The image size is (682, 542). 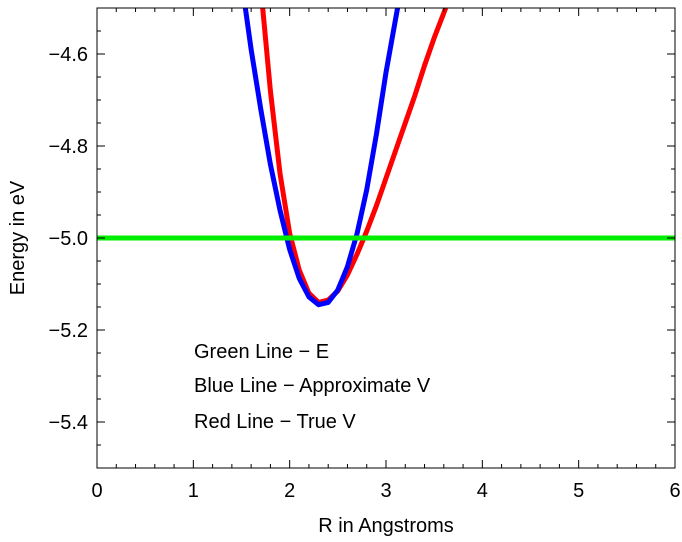 What do you see at coordinates (482, 491) in the screenshot?
I see `x-tick-label: 4` at bounding box center [482, 491].